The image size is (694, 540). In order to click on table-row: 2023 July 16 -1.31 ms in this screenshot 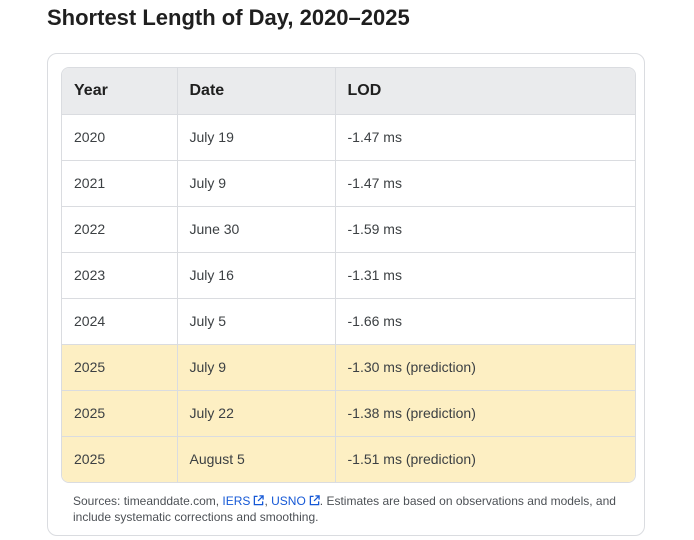, I will do `click(348, 275)`.